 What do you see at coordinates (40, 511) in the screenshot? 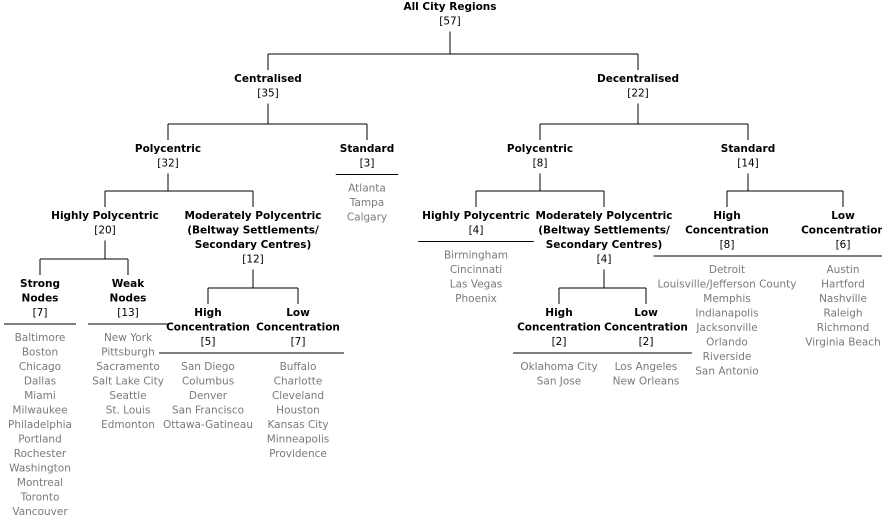
I see `city: Vancouver` at bounding box center [40, 511].